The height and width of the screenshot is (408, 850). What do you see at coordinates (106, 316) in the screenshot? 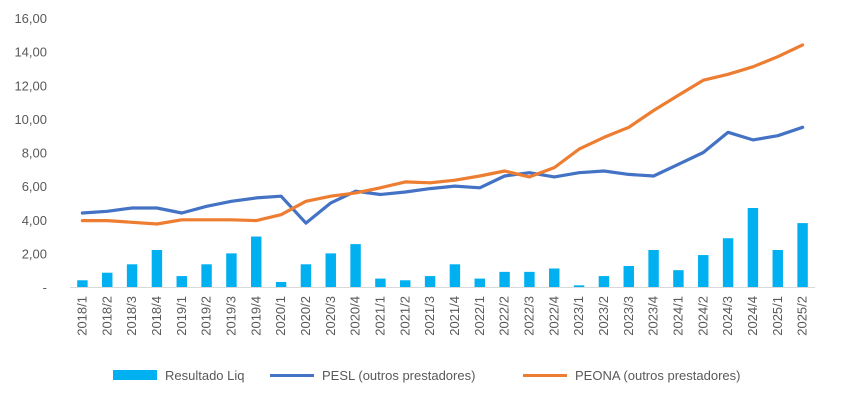
I see `x-tick-label: 2018/2` at bounding box center [106, 316].